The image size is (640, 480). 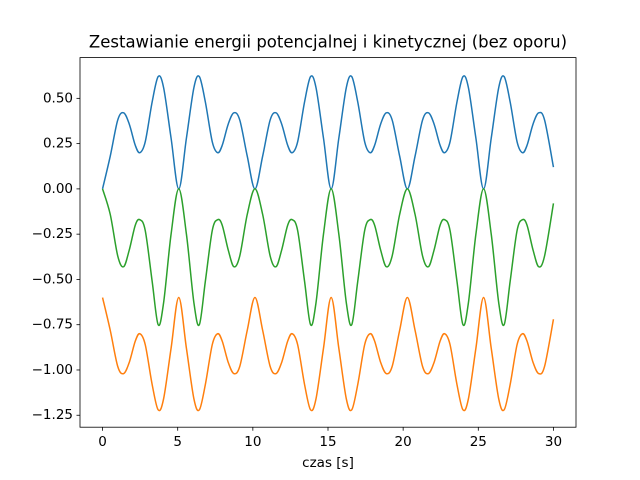 I want to click on y-tick-label: −0.25, so click(x=52, y=234).